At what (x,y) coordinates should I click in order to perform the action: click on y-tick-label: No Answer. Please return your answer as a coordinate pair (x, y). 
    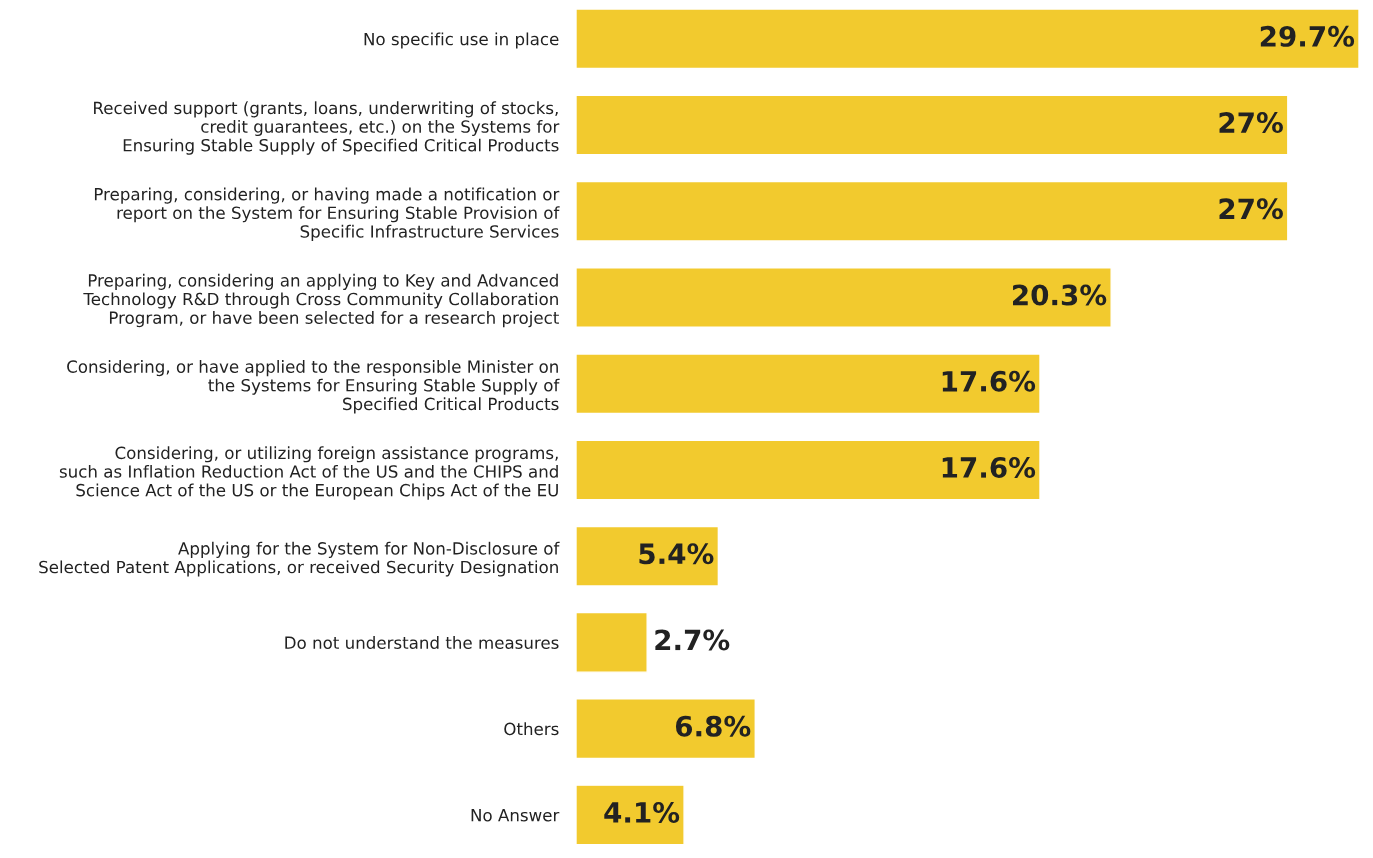
    Looking at the image, I should click on (515, 815).